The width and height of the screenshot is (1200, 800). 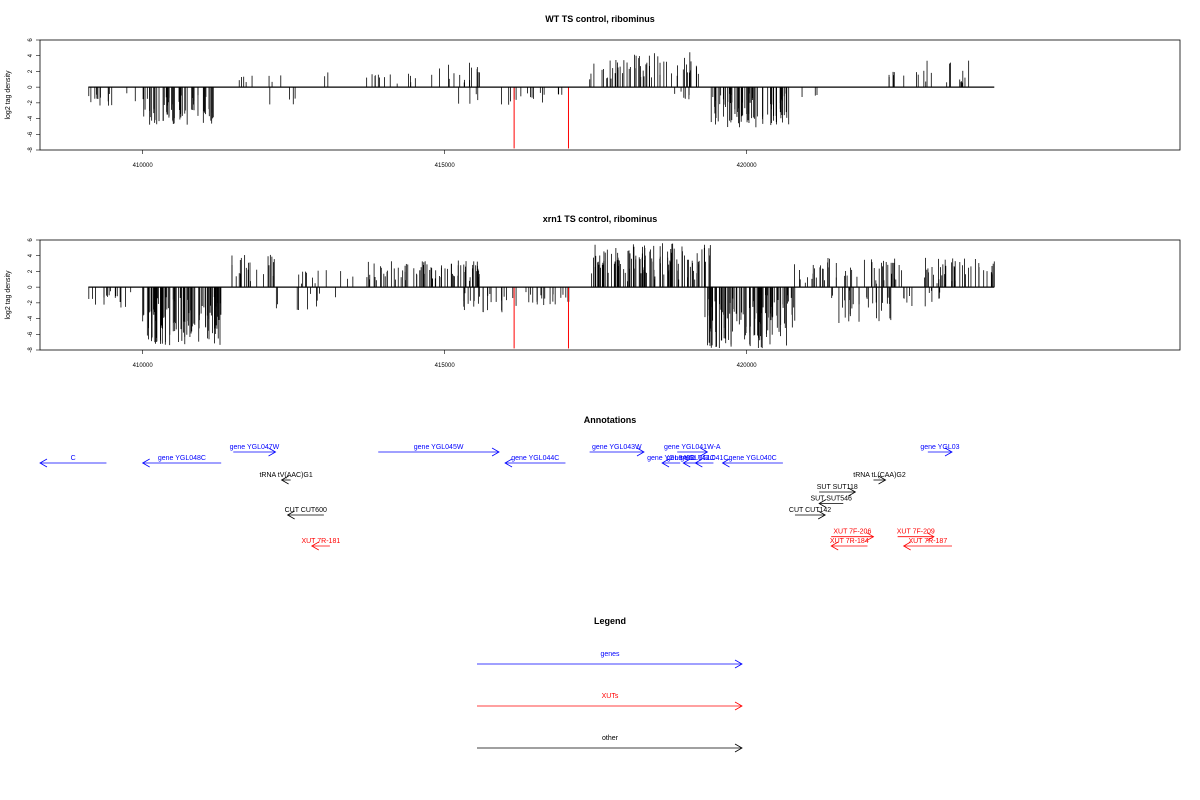 What do you see at coordinates (600, 219) in the screenshot?
I see `panel-title: xrn1 TS control, ribominus` at bounding box center [600, 219].